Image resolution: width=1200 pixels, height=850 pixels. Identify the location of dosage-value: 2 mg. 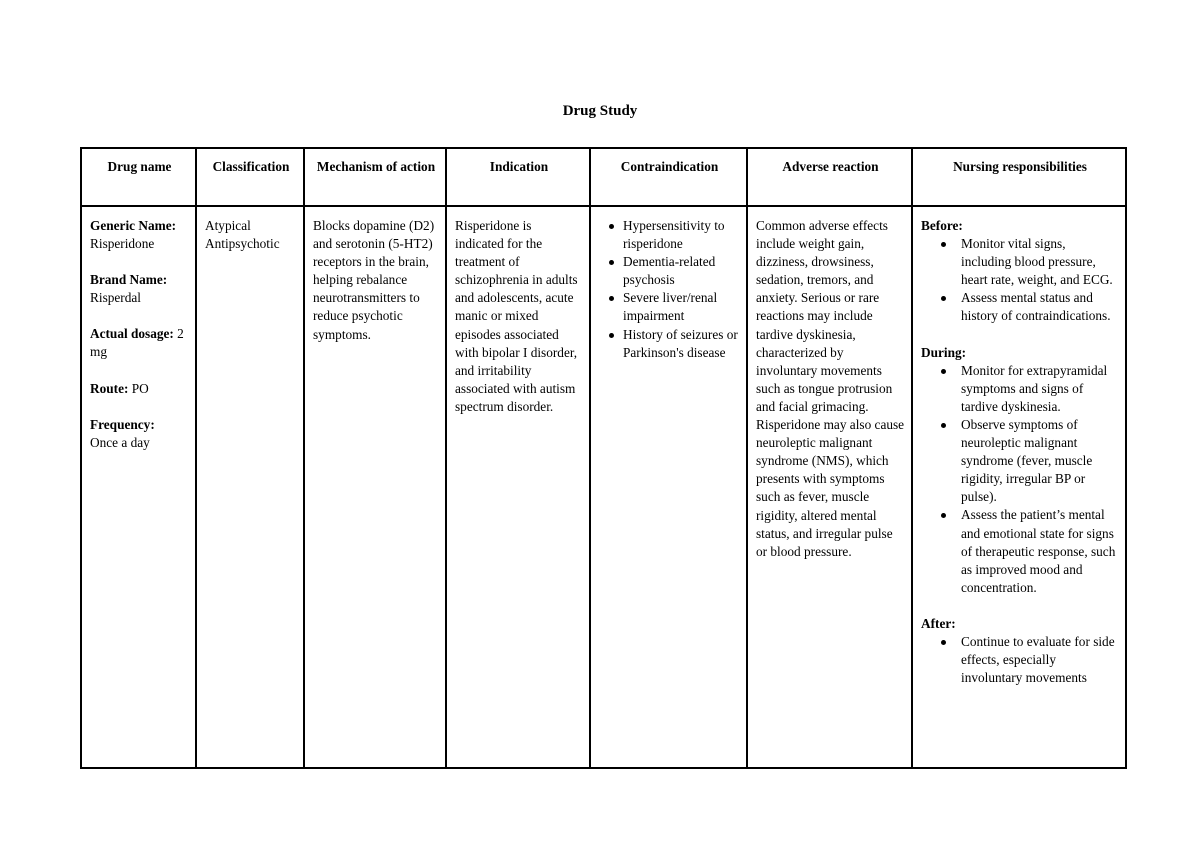
(137, 343).